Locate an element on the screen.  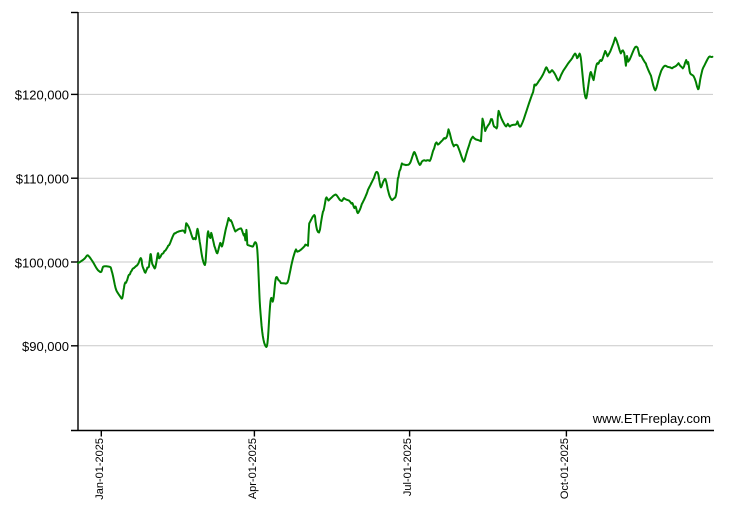
svg-text: Jan-01-2025 is located at coordinates (100, 469).